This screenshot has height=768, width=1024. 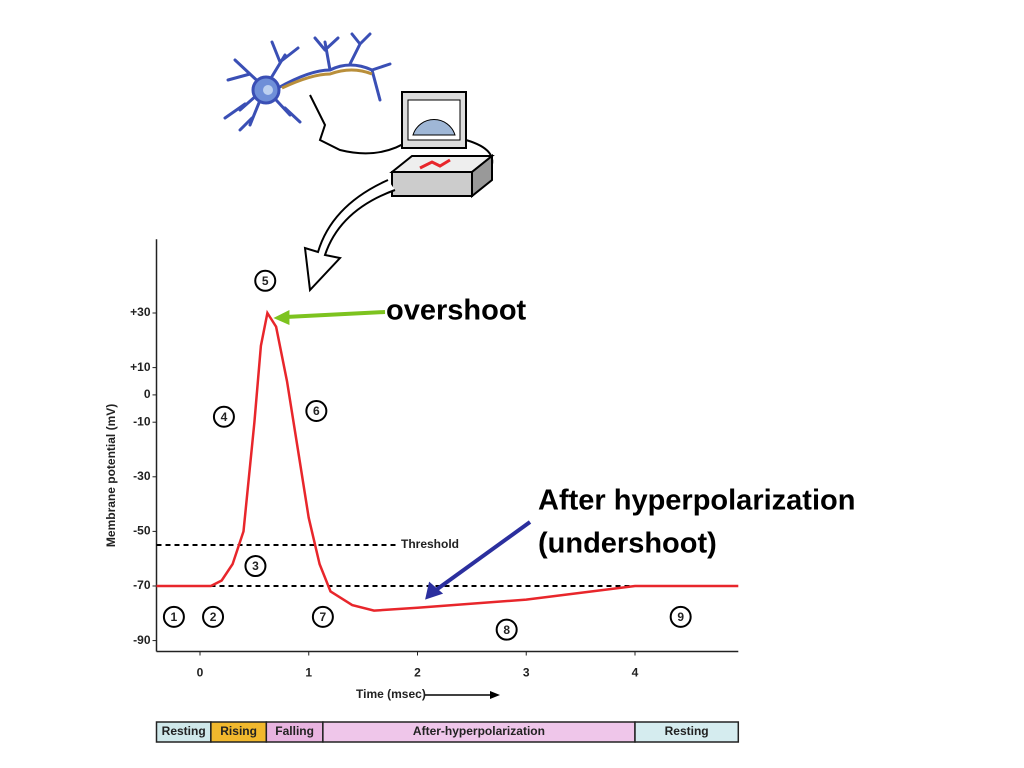 What do you see at coordinates (495, 695) in the screenshot?
I see `x-axis-title-arrowhead` at bounding box center [495, 695].